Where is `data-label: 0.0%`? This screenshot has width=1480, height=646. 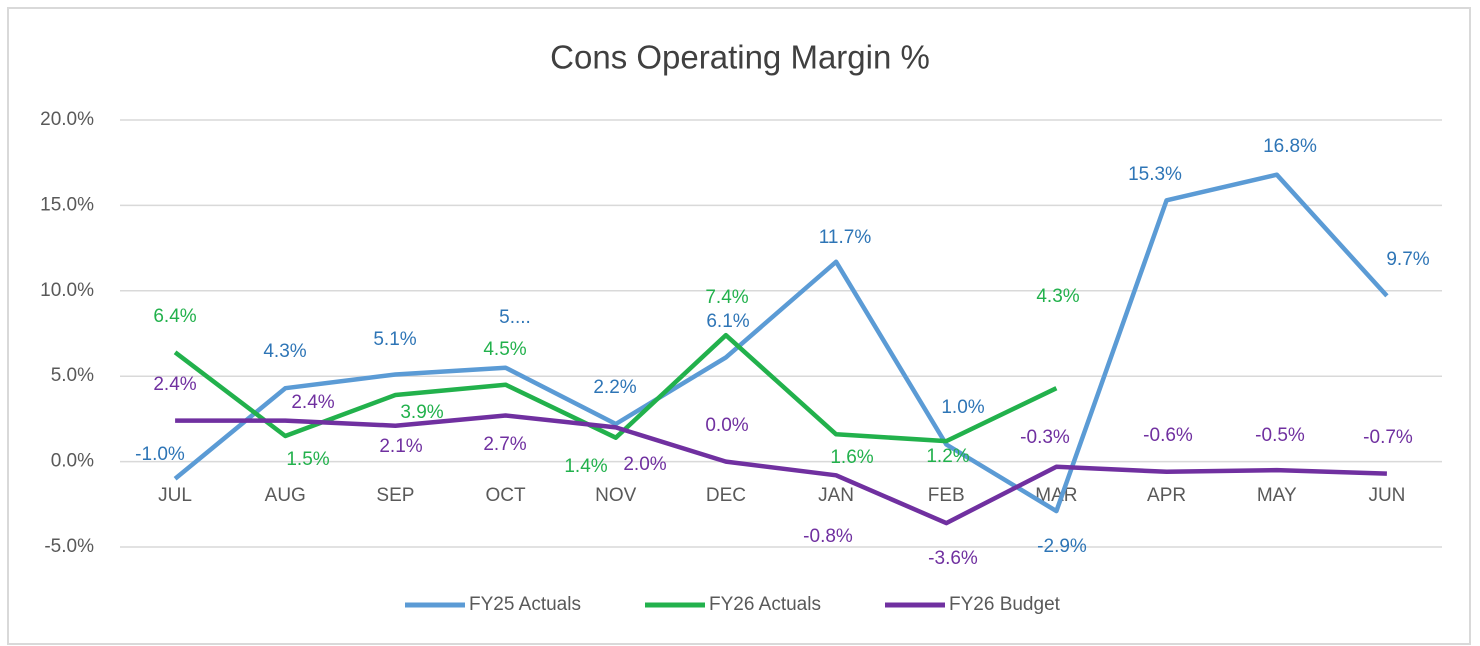
data-label: 0.0% is located at coordinates (726, 425).